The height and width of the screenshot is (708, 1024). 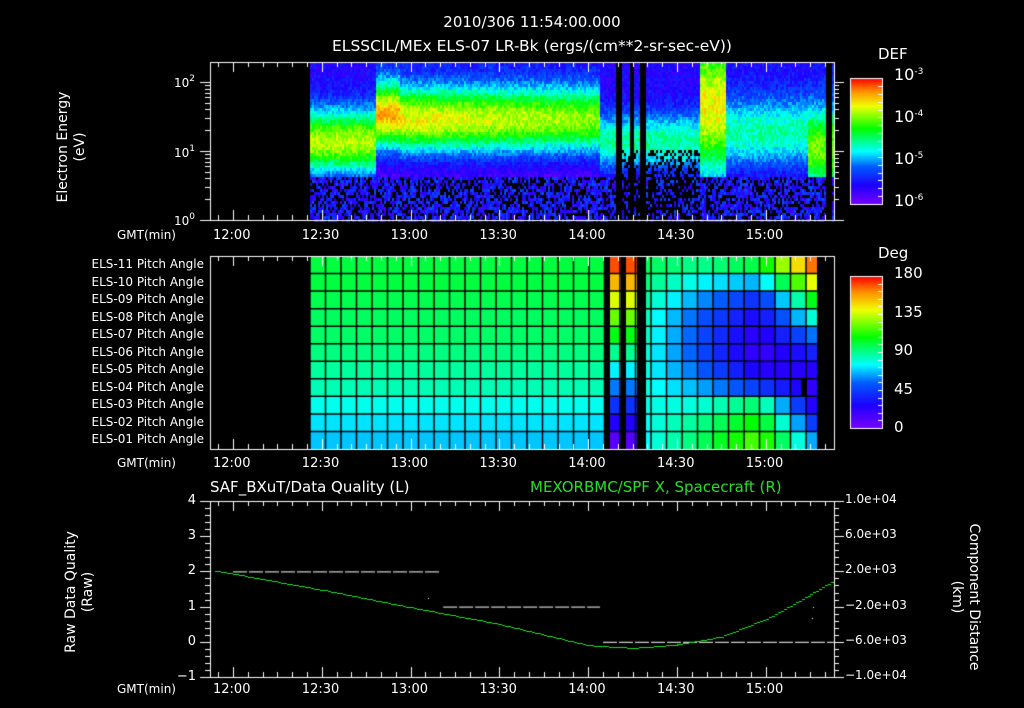 I want to click on def-colorbar-tick: 10⁻⁴, so click(x=909, y=116).